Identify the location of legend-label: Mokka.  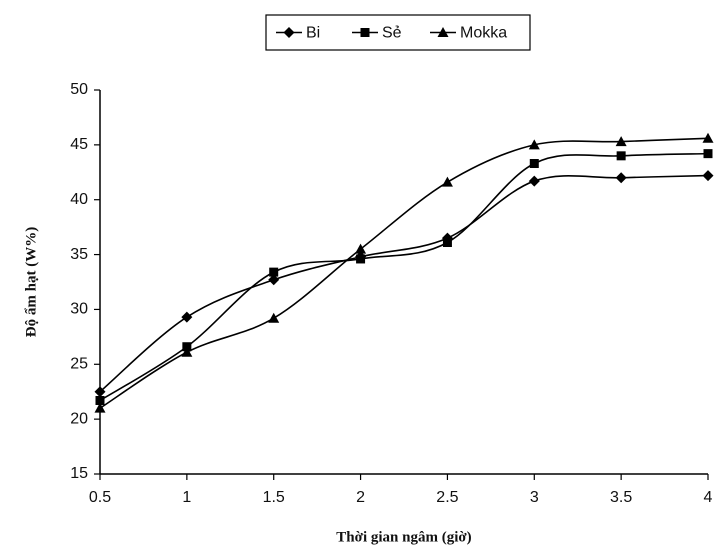
(483, 33).